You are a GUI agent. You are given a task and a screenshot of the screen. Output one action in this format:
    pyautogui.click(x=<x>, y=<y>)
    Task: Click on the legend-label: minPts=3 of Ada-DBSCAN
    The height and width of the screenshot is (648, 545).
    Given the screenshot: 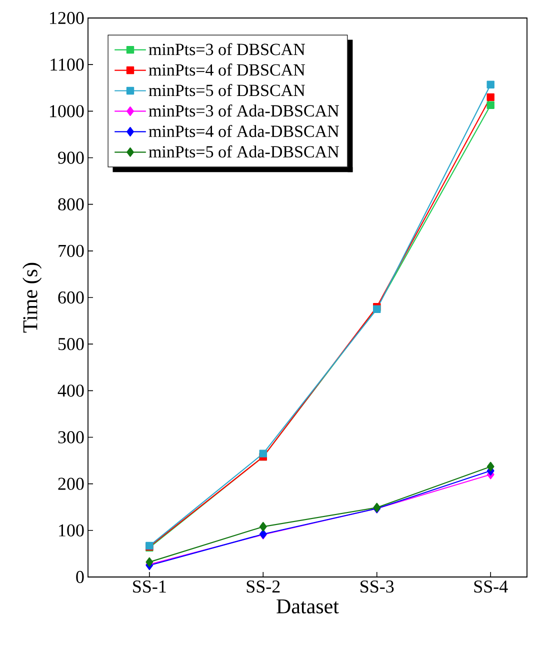 What is the action you would take?
    pyautogui.click(x=243, y=110)
    